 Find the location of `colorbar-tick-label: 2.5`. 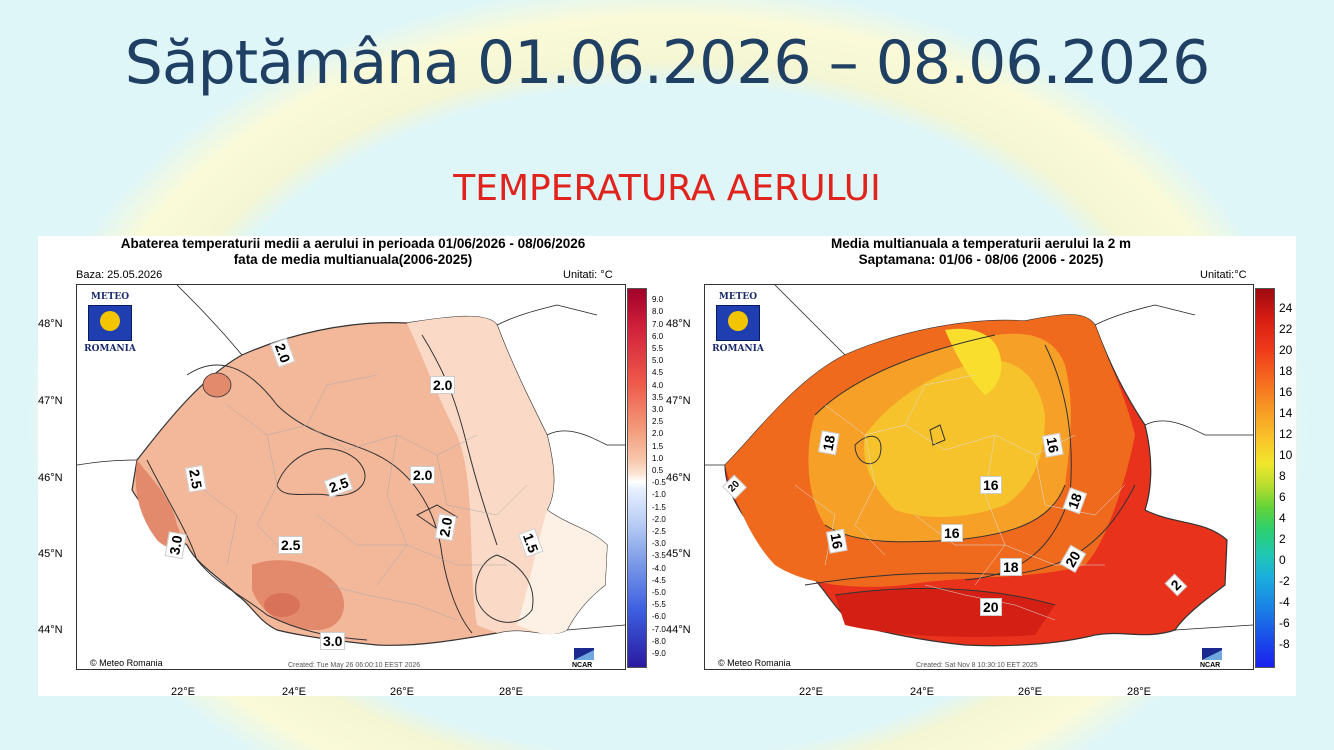

colorbar-tick-label: 2.5 is located at coordinates (658, 422).